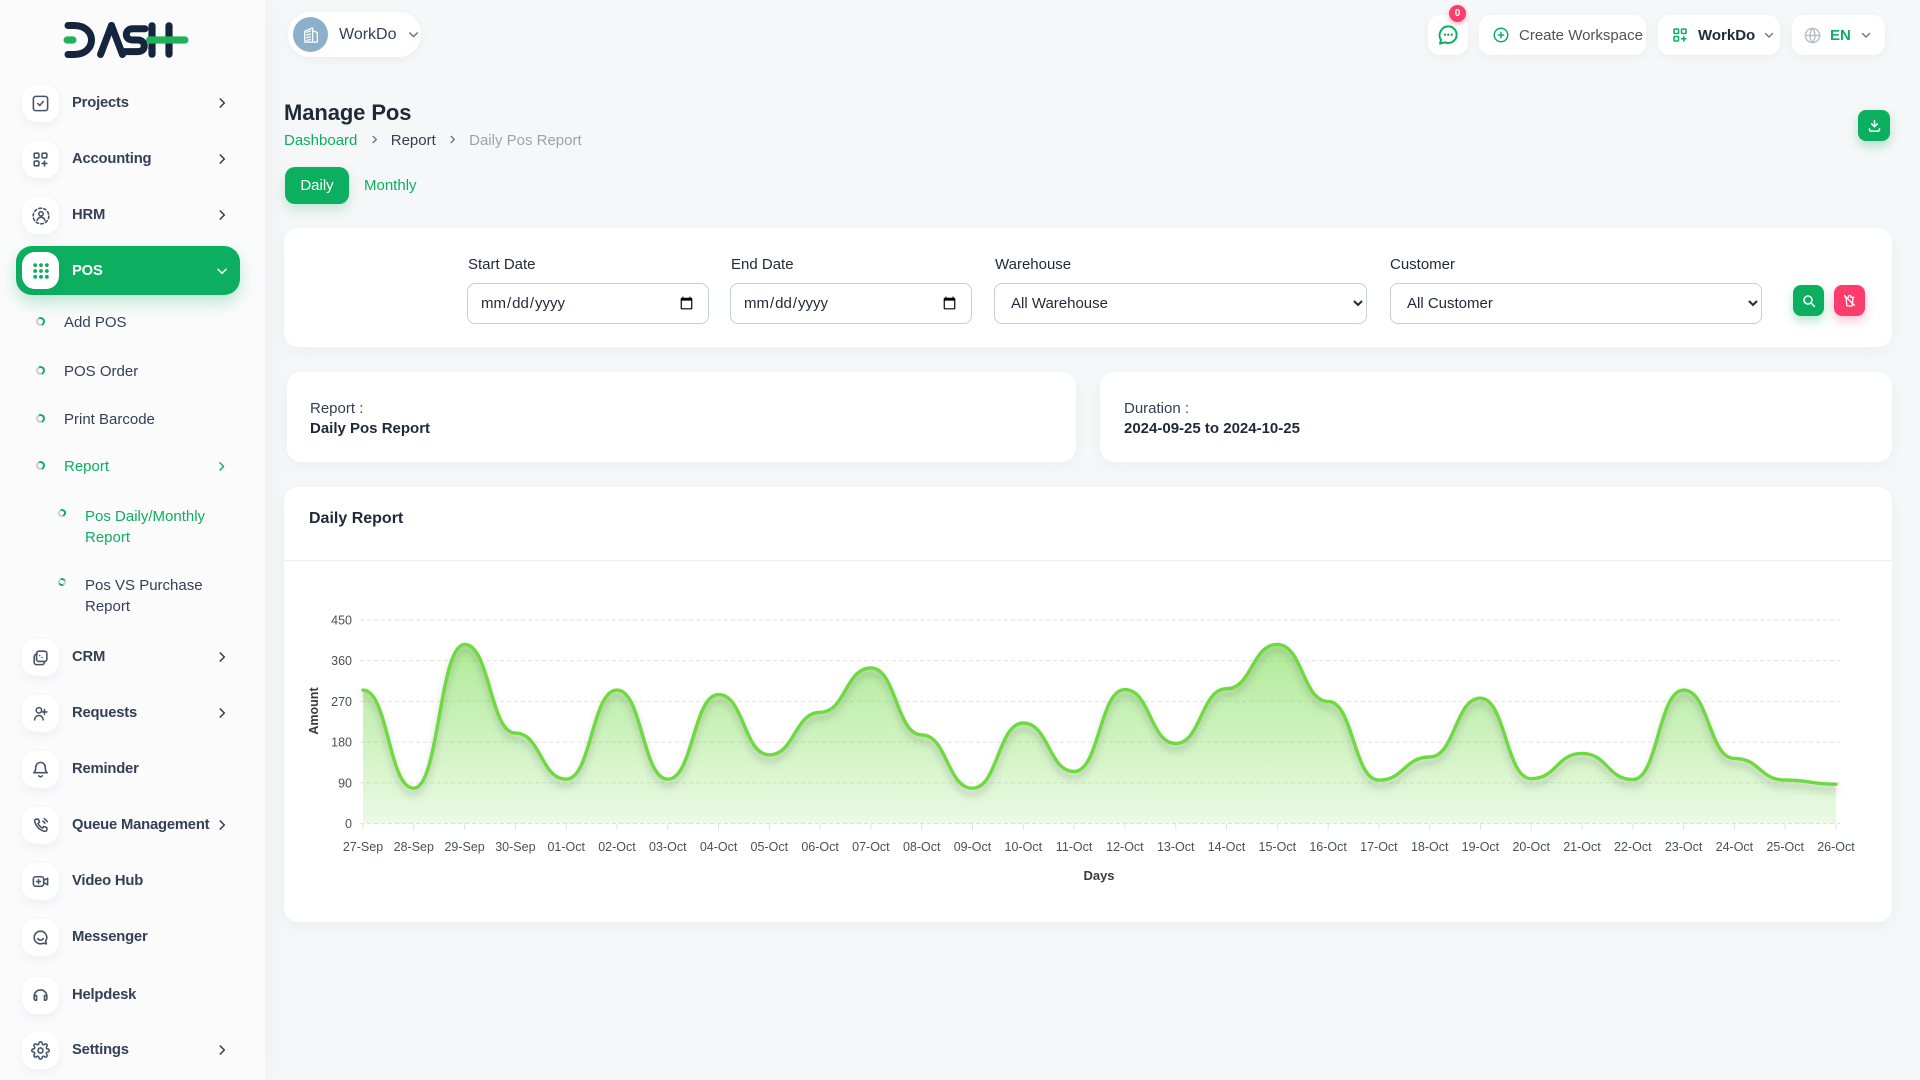 This screenshot has height=1080, width=1920. Describe the element at coordinates (566, 847) in the screenshot. I see `svg-text: 01-Oct` at that location.